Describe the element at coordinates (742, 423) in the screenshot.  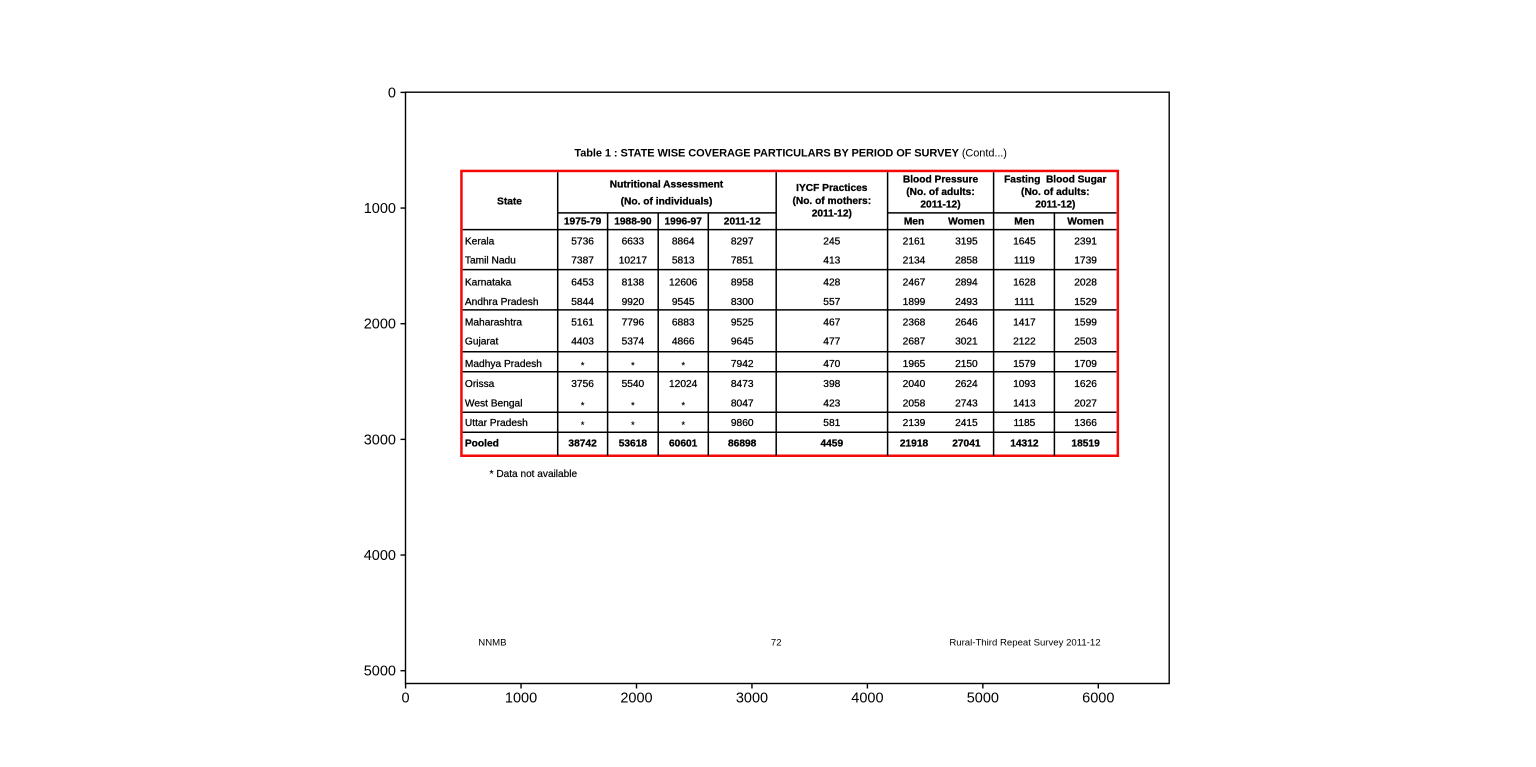
I see `svg-text: 9860` at that location.